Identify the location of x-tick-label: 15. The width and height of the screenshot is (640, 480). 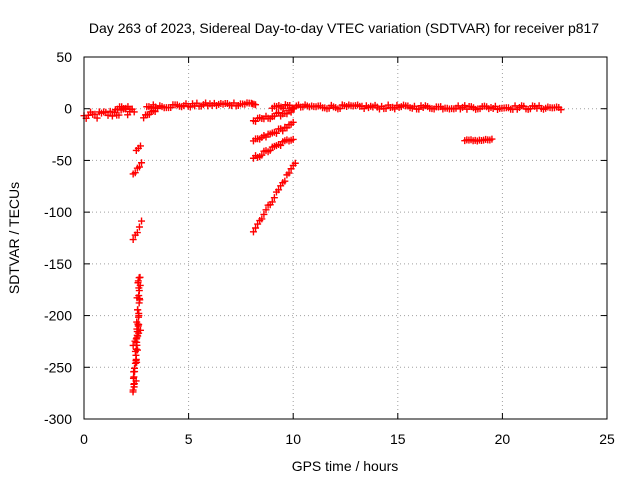
(398, 439).